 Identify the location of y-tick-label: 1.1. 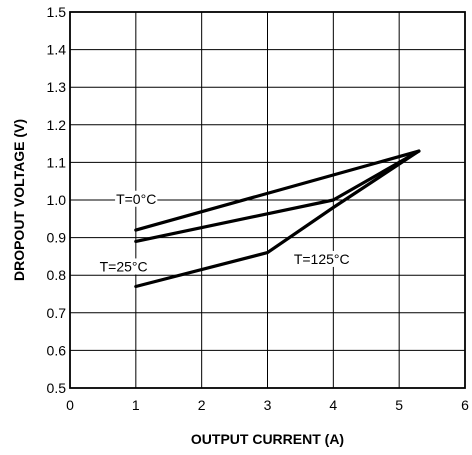
(57, 162).